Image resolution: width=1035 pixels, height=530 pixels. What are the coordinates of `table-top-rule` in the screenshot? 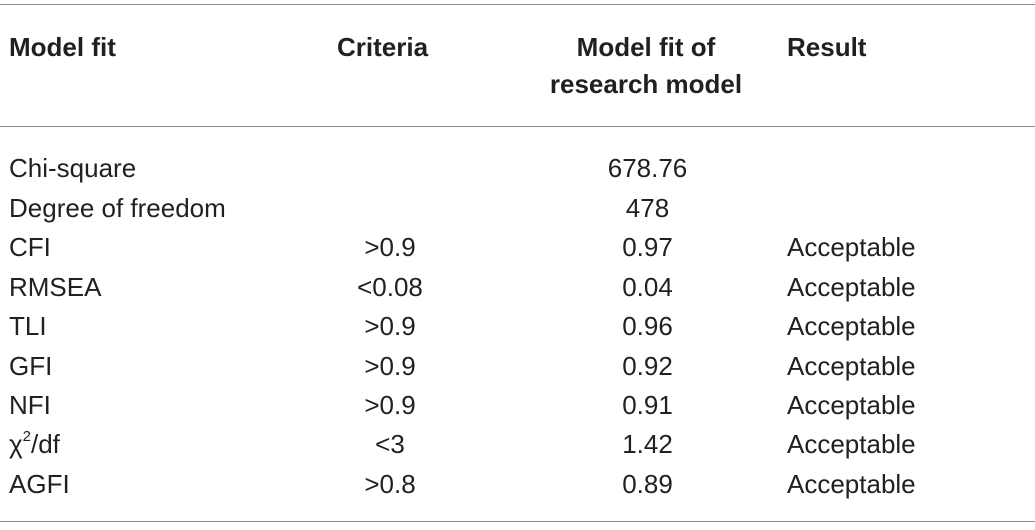 It's located at (517, 4).